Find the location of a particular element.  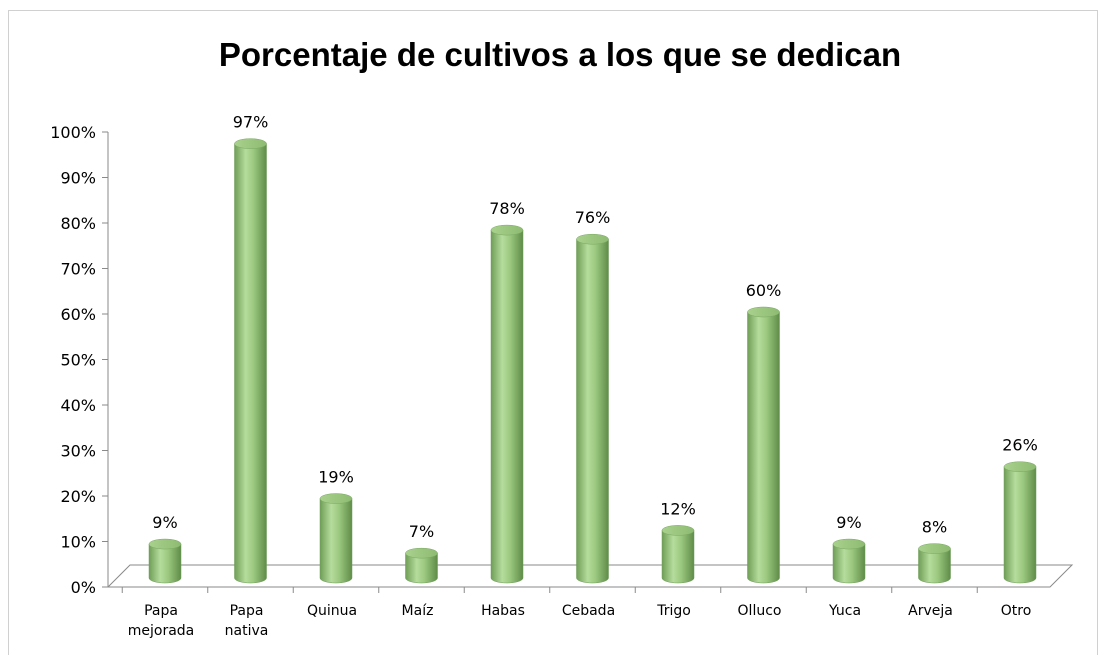

y-tick-label: 40% is located at coordinates (78, 405).